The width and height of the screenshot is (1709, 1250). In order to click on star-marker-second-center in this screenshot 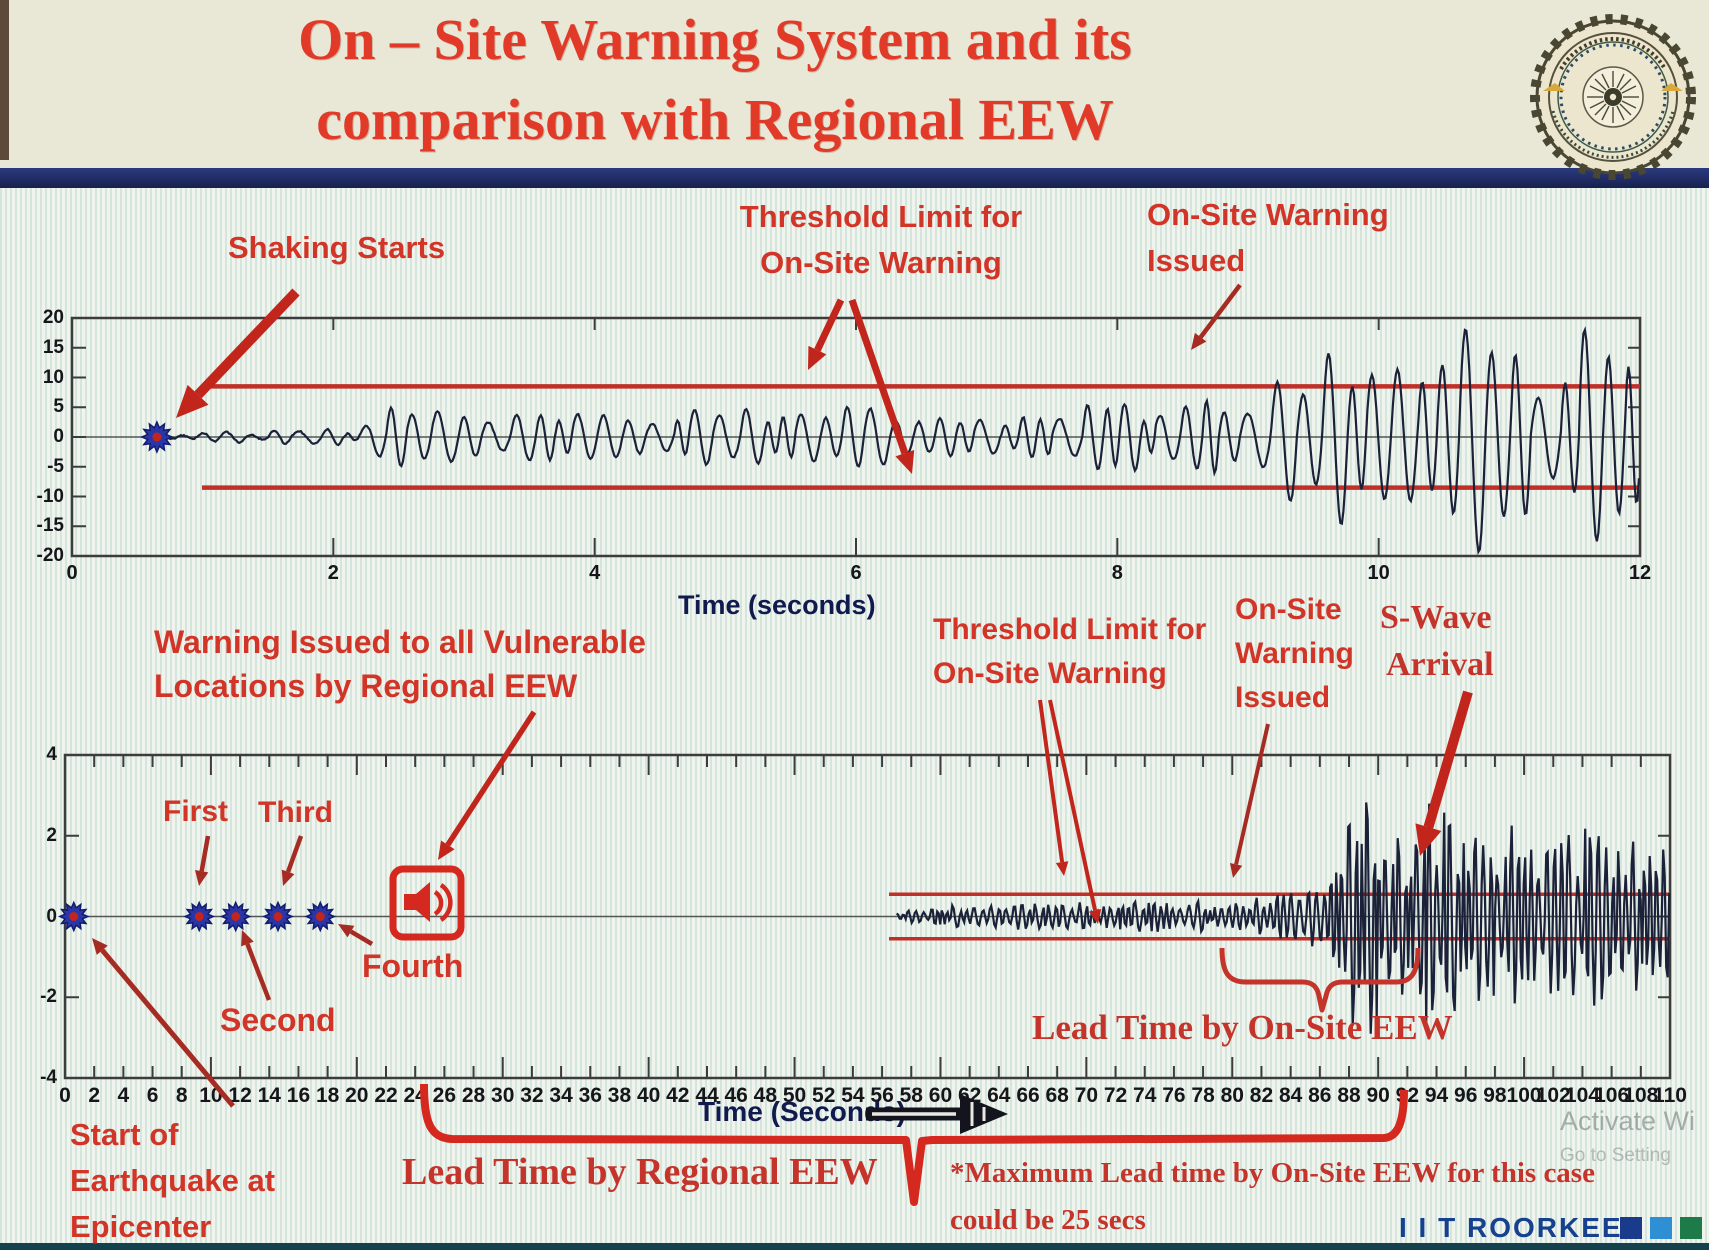, I will do `click(236, 916)`.